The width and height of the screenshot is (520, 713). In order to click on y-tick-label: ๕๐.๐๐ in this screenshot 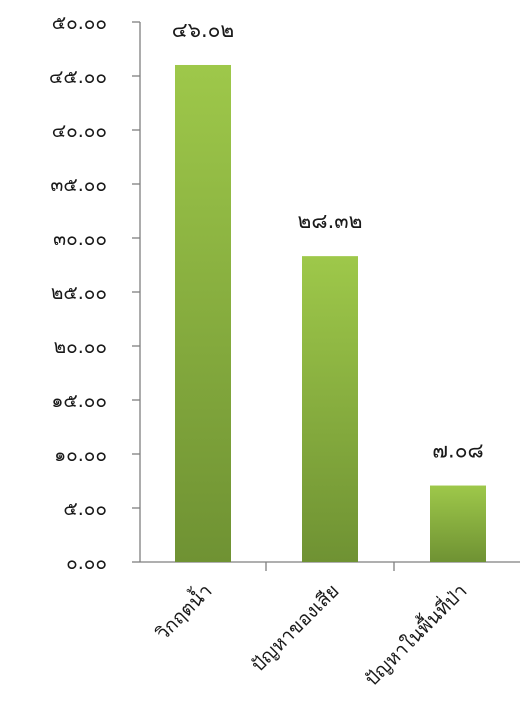, I will do `click(79, 23)`.